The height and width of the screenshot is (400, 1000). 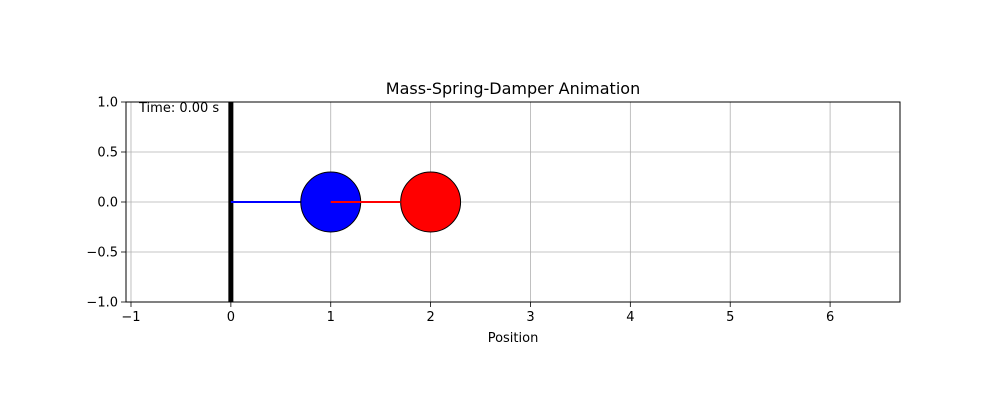 I want to click on x-axis-label: Position, so click(x=513, y=338).